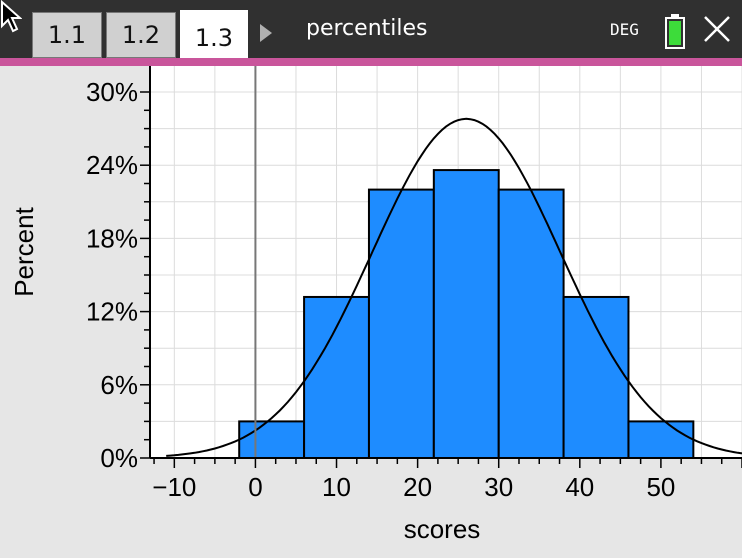 This screenshot has width=742, height=558. Describe the element at coordinates (255, 487) in the screenshot. I see `x-tick-label: 0` at that location.